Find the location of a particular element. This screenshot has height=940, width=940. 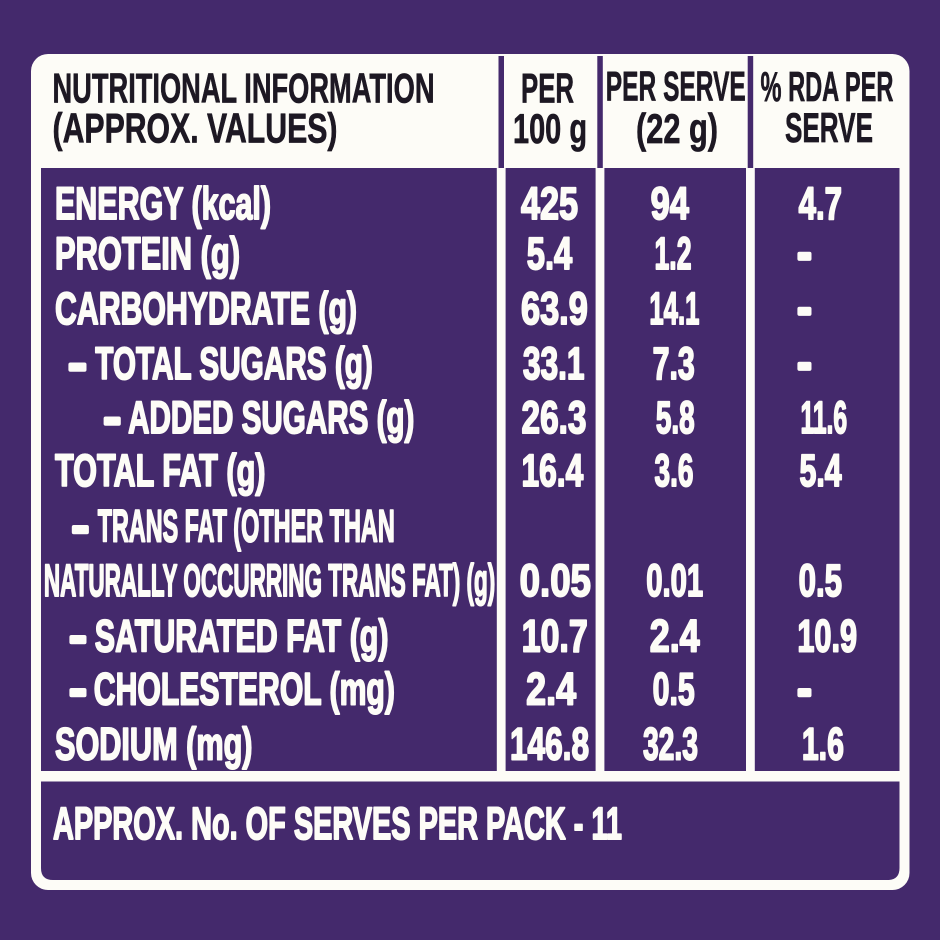

svg-text: PER SERVE is located at coordinates (676, 86).